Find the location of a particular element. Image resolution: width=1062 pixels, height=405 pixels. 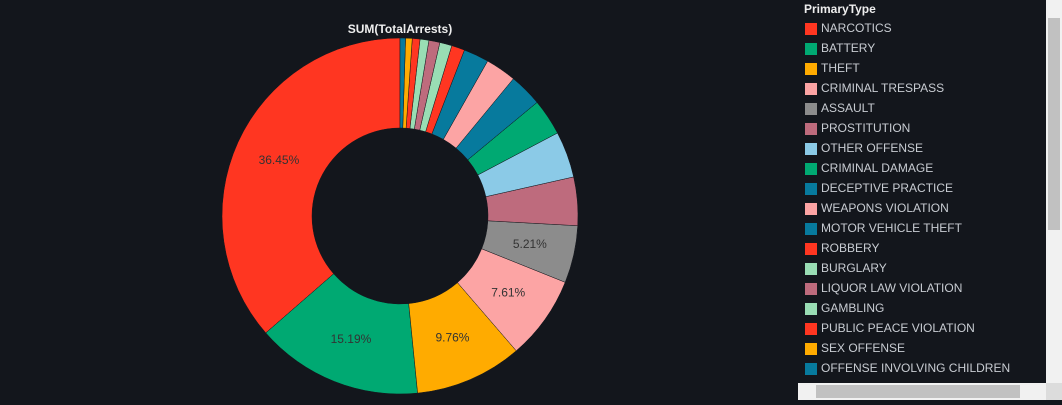

legend-label: DECEPTIVE PRACTICE is located at coordinates (887, 188).